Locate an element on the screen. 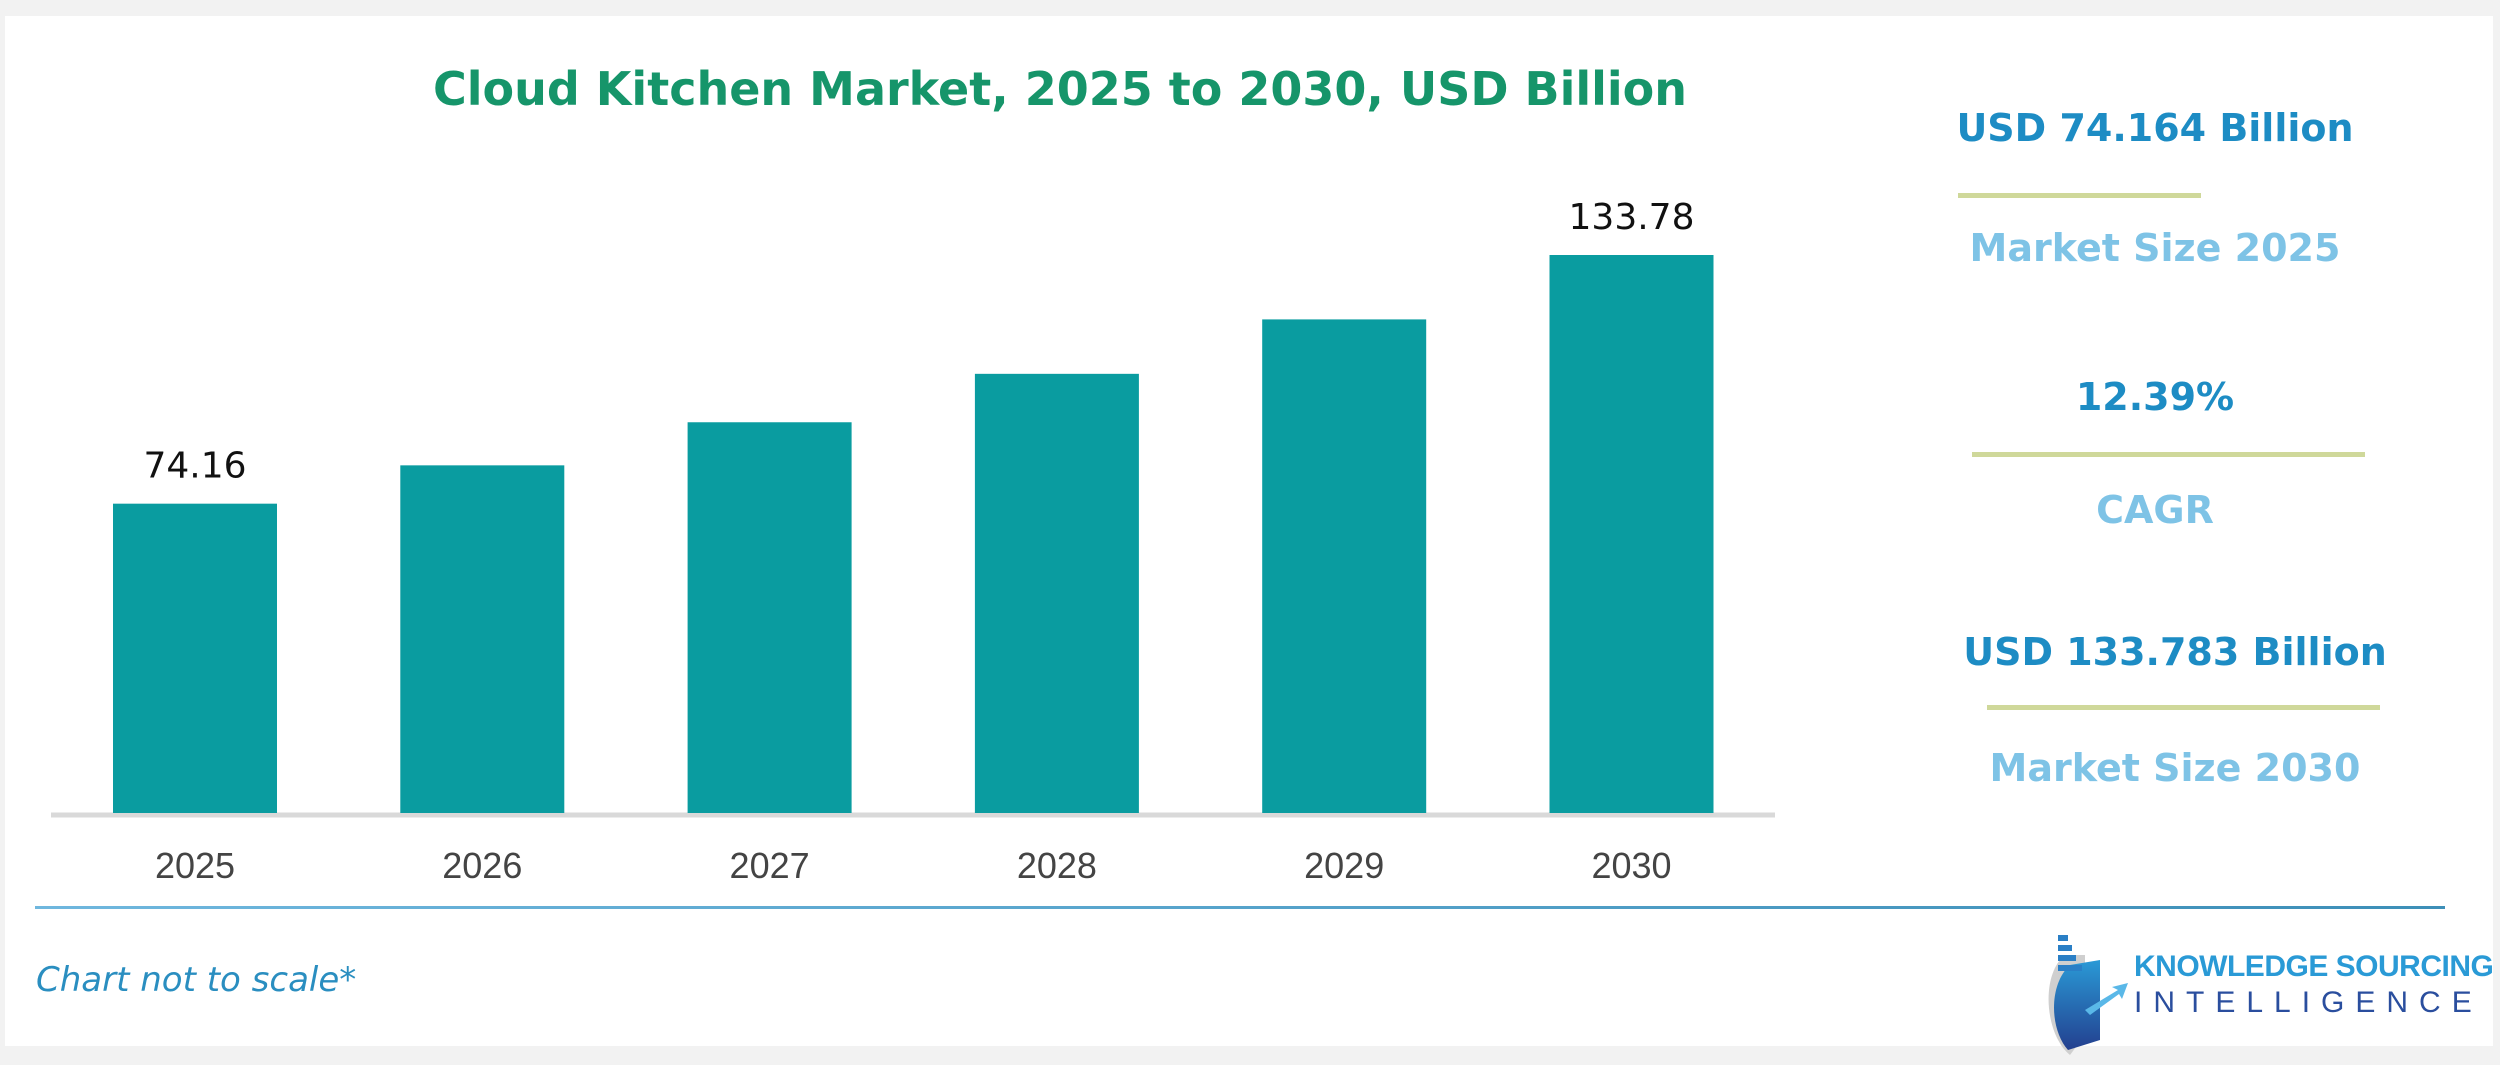 The height and width of the screenshot is (1065, 2500). stat-market-size-2030-label: Market Size 2030 is located at coordinates (2175, 768).